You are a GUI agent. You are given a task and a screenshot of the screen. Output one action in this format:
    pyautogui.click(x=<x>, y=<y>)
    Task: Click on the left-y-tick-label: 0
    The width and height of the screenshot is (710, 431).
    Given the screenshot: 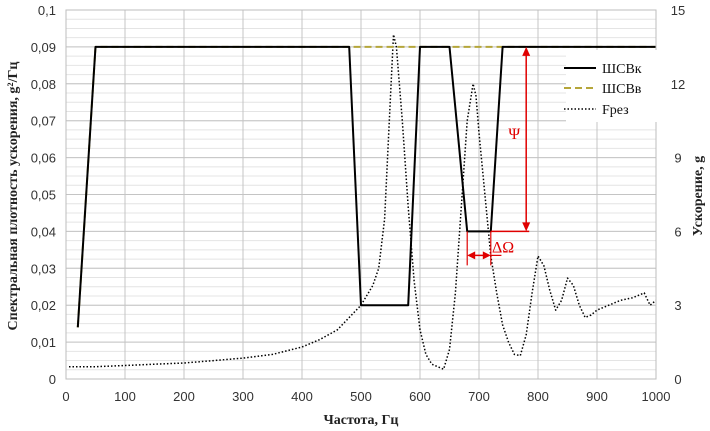 What is the action you would take?
    pyautogui.click(x=52, y=379)
    